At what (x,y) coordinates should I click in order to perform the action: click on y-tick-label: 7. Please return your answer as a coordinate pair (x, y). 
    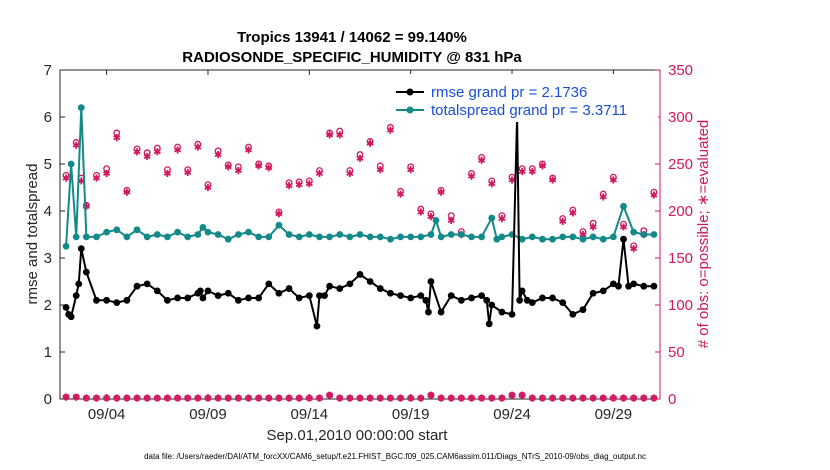
    Looking at the image, I should click on (48, 70).